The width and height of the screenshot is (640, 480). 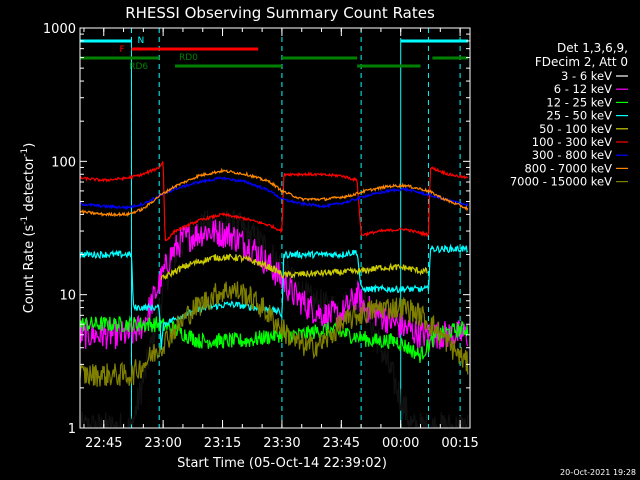 What do you see at coordinates (592, 48) in the screenshot?
I see `legend-title: Det 1,3,6,9,` at bounding box center [592, 48].